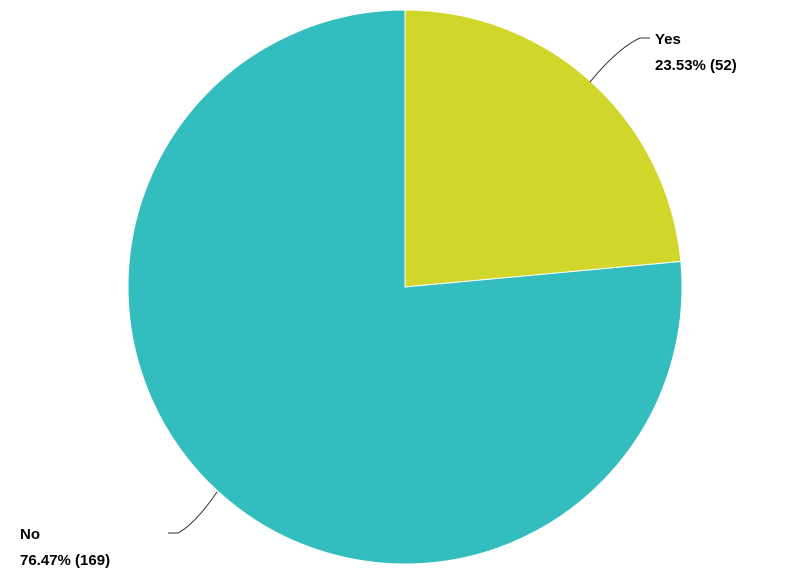  I want to click on yes-slice-label: Yes, so click(668, 39).